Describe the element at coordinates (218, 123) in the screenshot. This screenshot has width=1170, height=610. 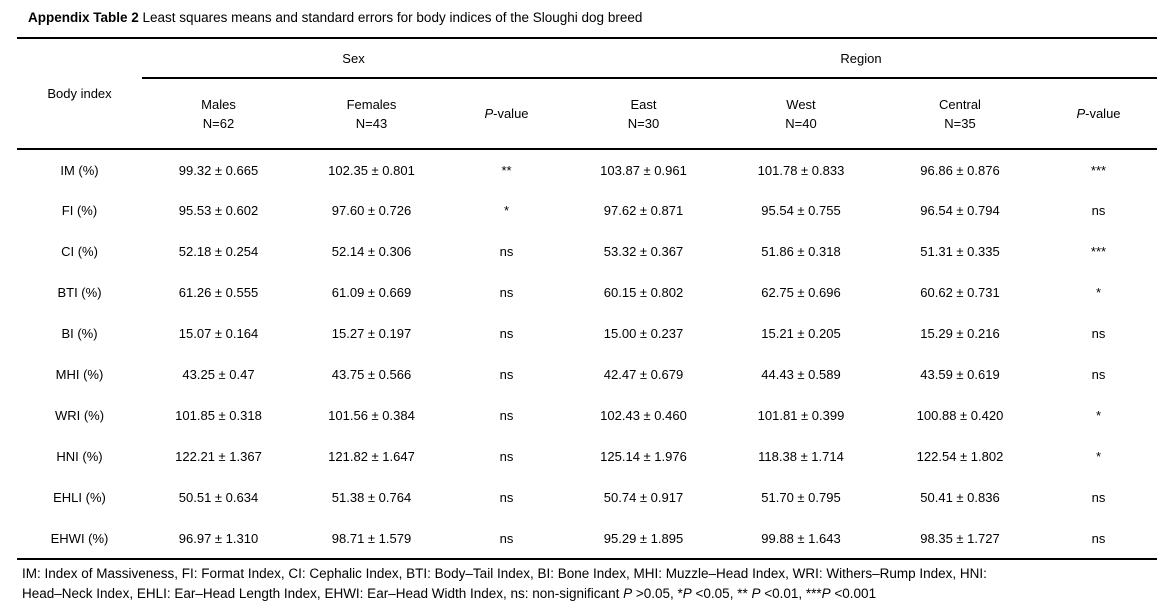
I see `column-n: N=62` at that location.